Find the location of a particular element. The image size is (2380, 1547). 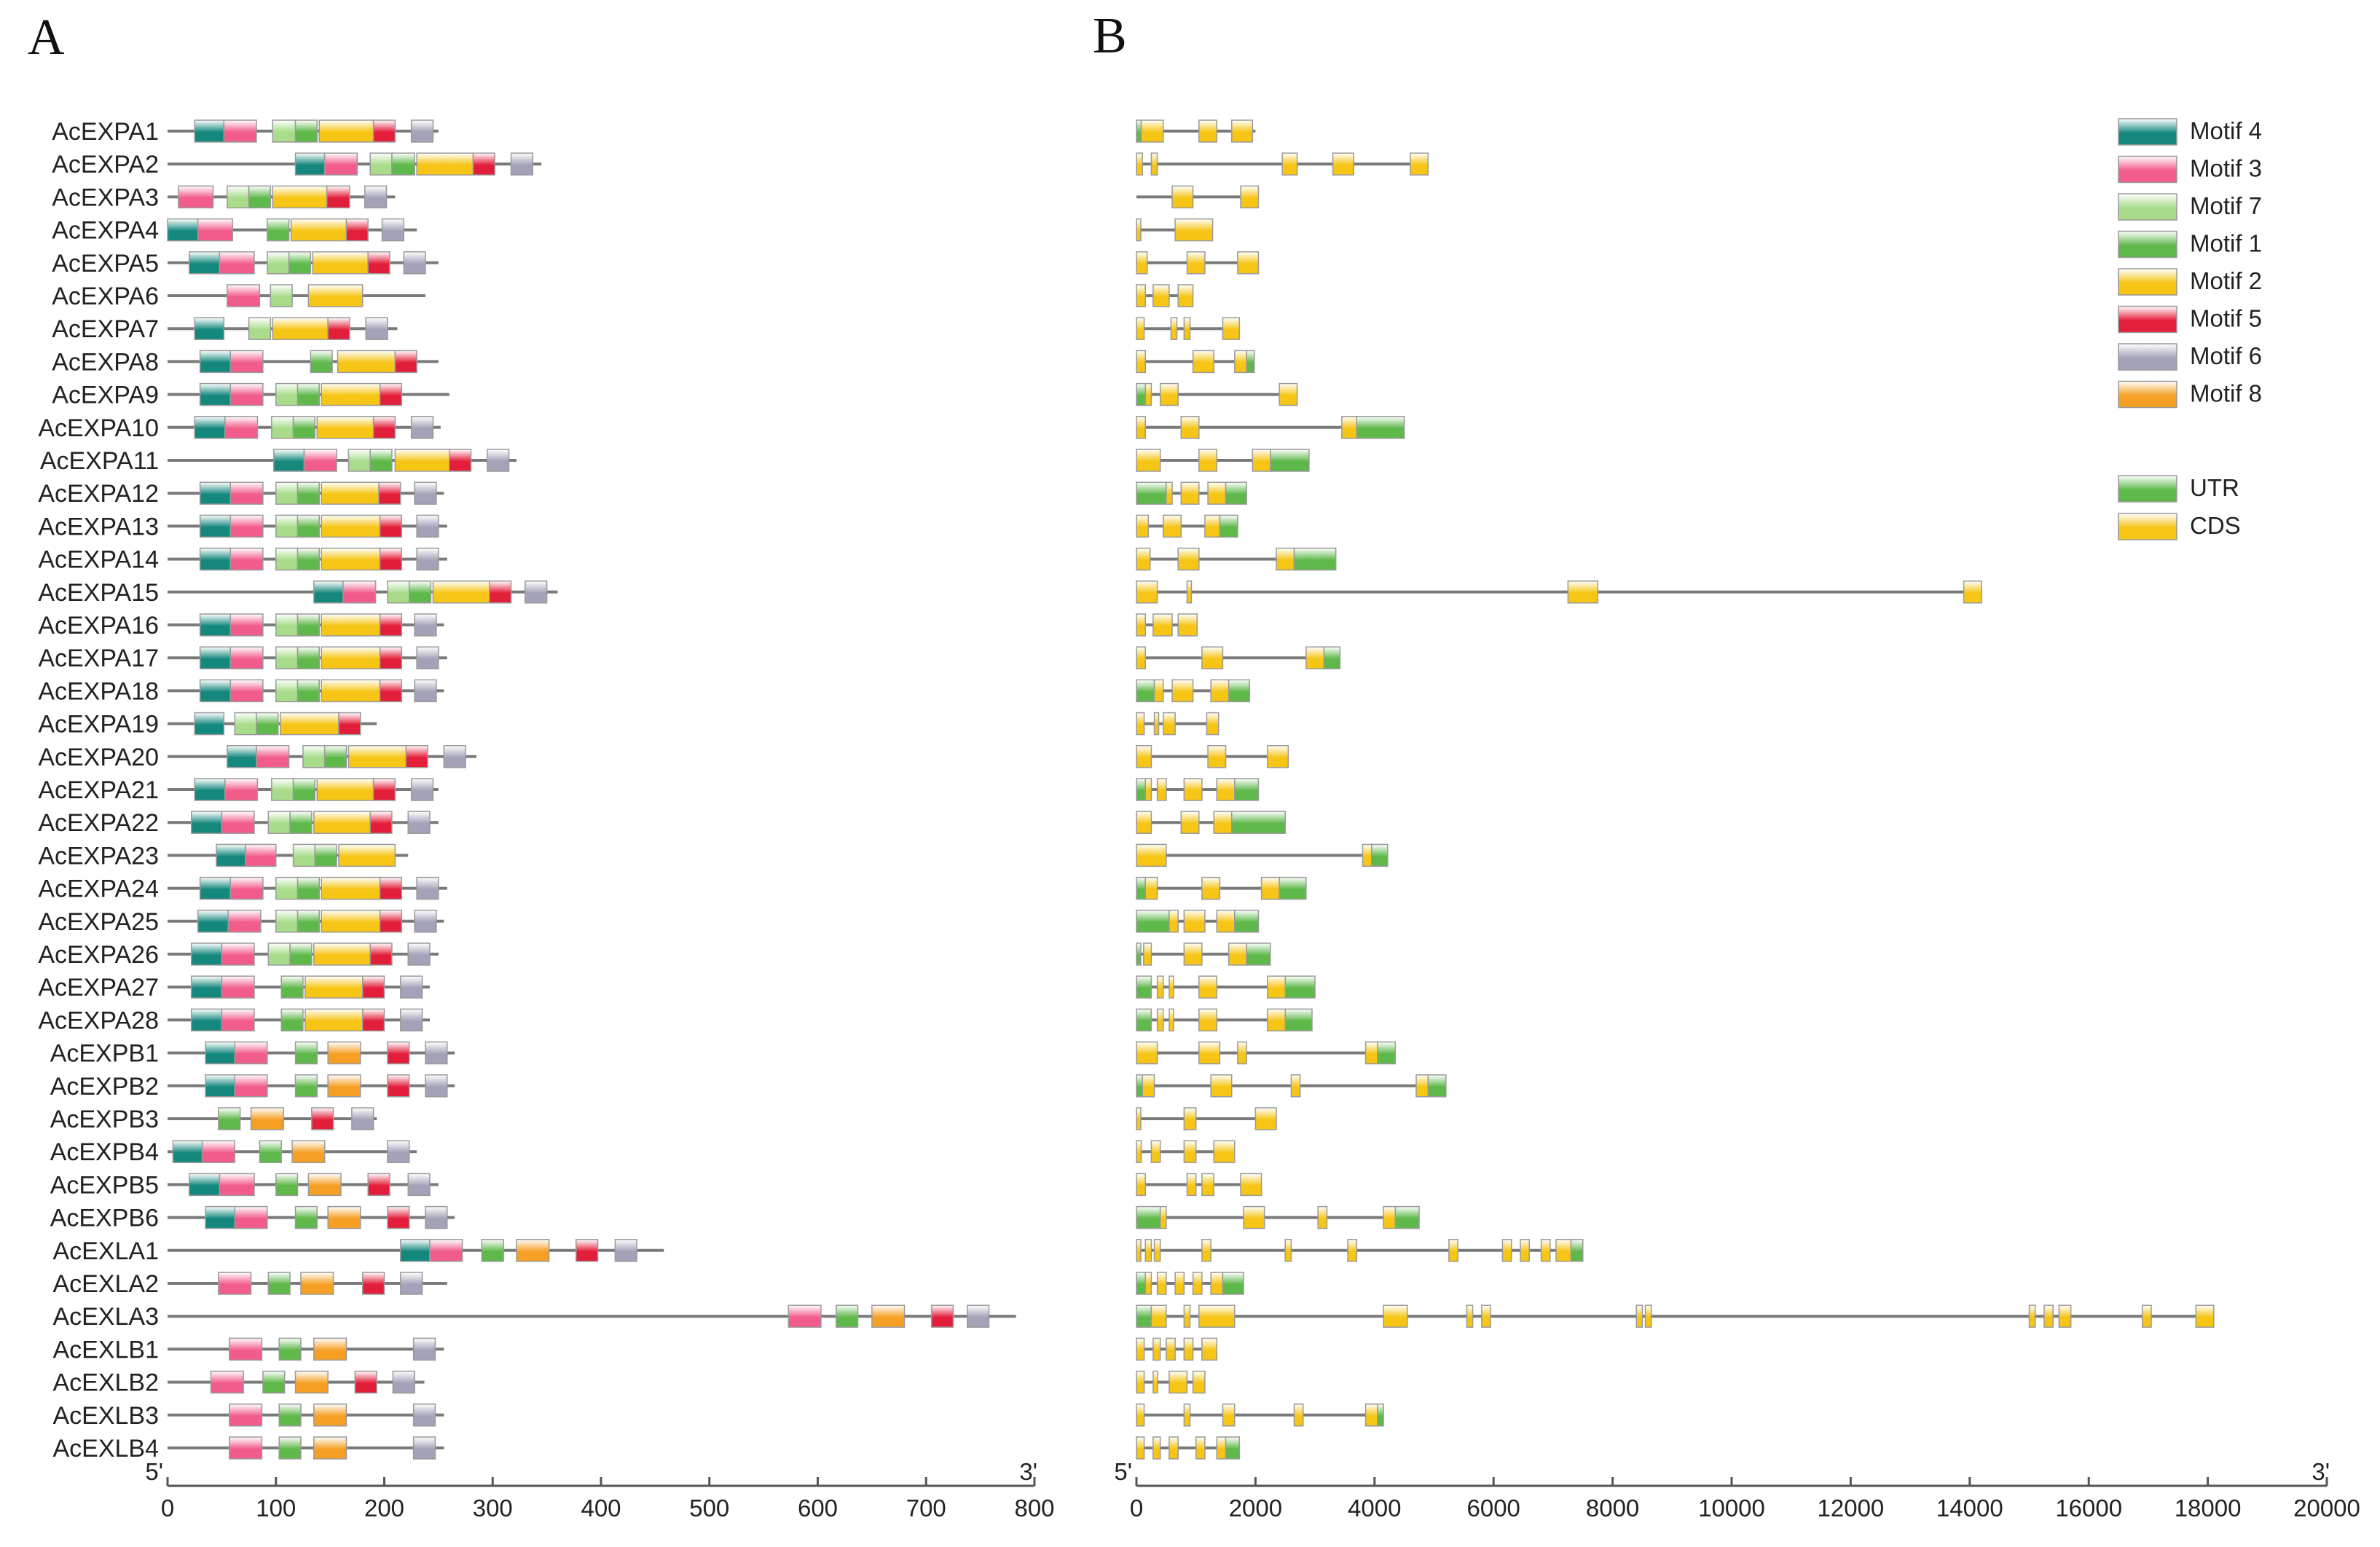

structure-row-acexpa15: AcEXPA15 is located at coordinates (1559, 592).